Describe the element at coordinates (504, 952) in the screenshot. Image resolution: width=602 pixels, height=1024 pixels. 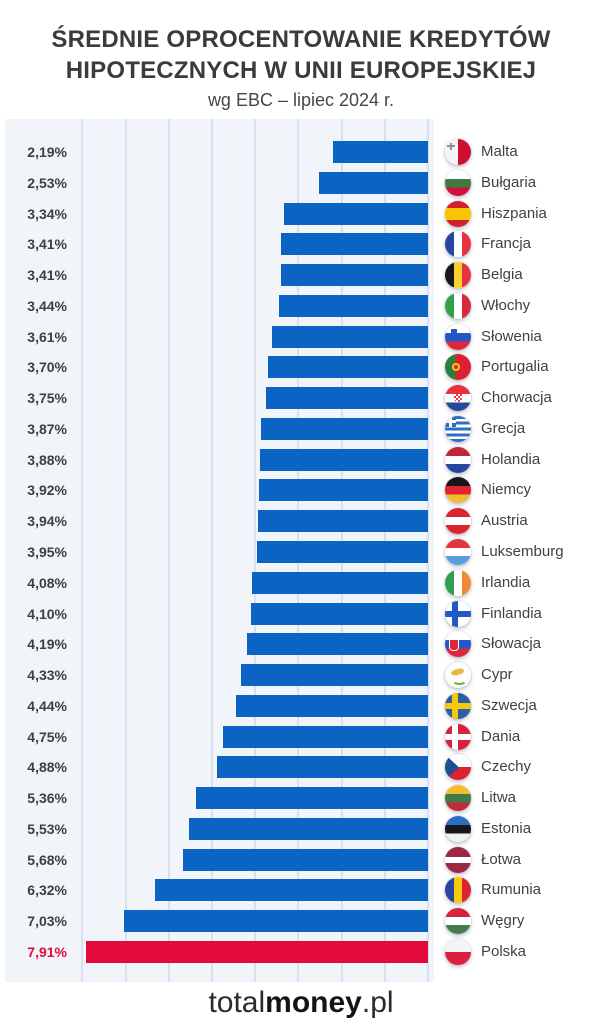
I see `country-label-poland: Polska` at that location.